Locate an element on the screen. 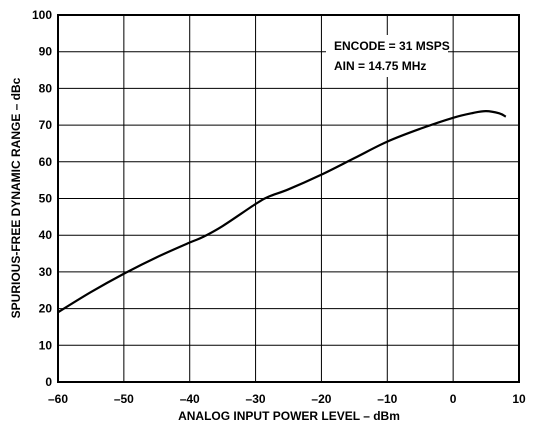 The height and width of the screenshot is (431, 535). y-tick-label: 80 is located at coordinates (46, 88).